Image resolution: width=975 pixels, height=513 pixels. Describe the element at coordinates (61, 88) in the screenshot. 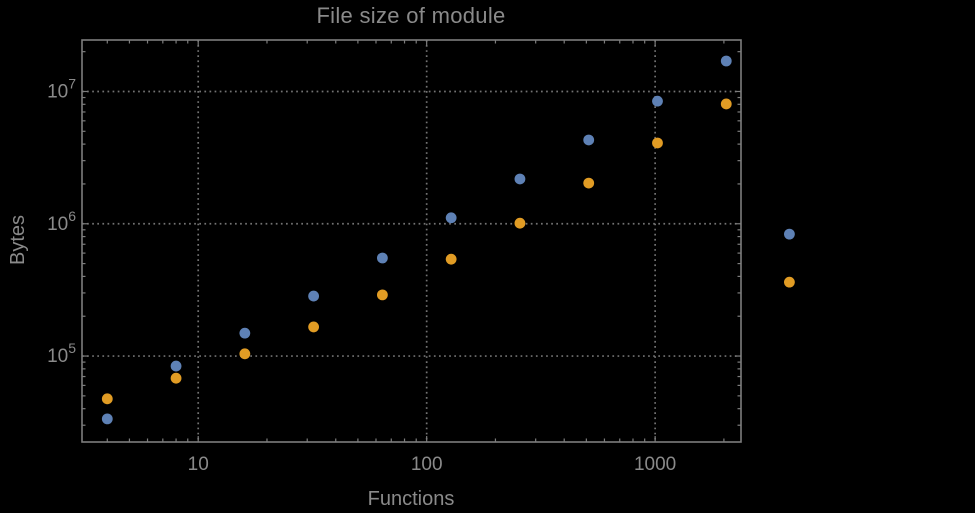

I see `y-tick-label: 10⁷` at that location.